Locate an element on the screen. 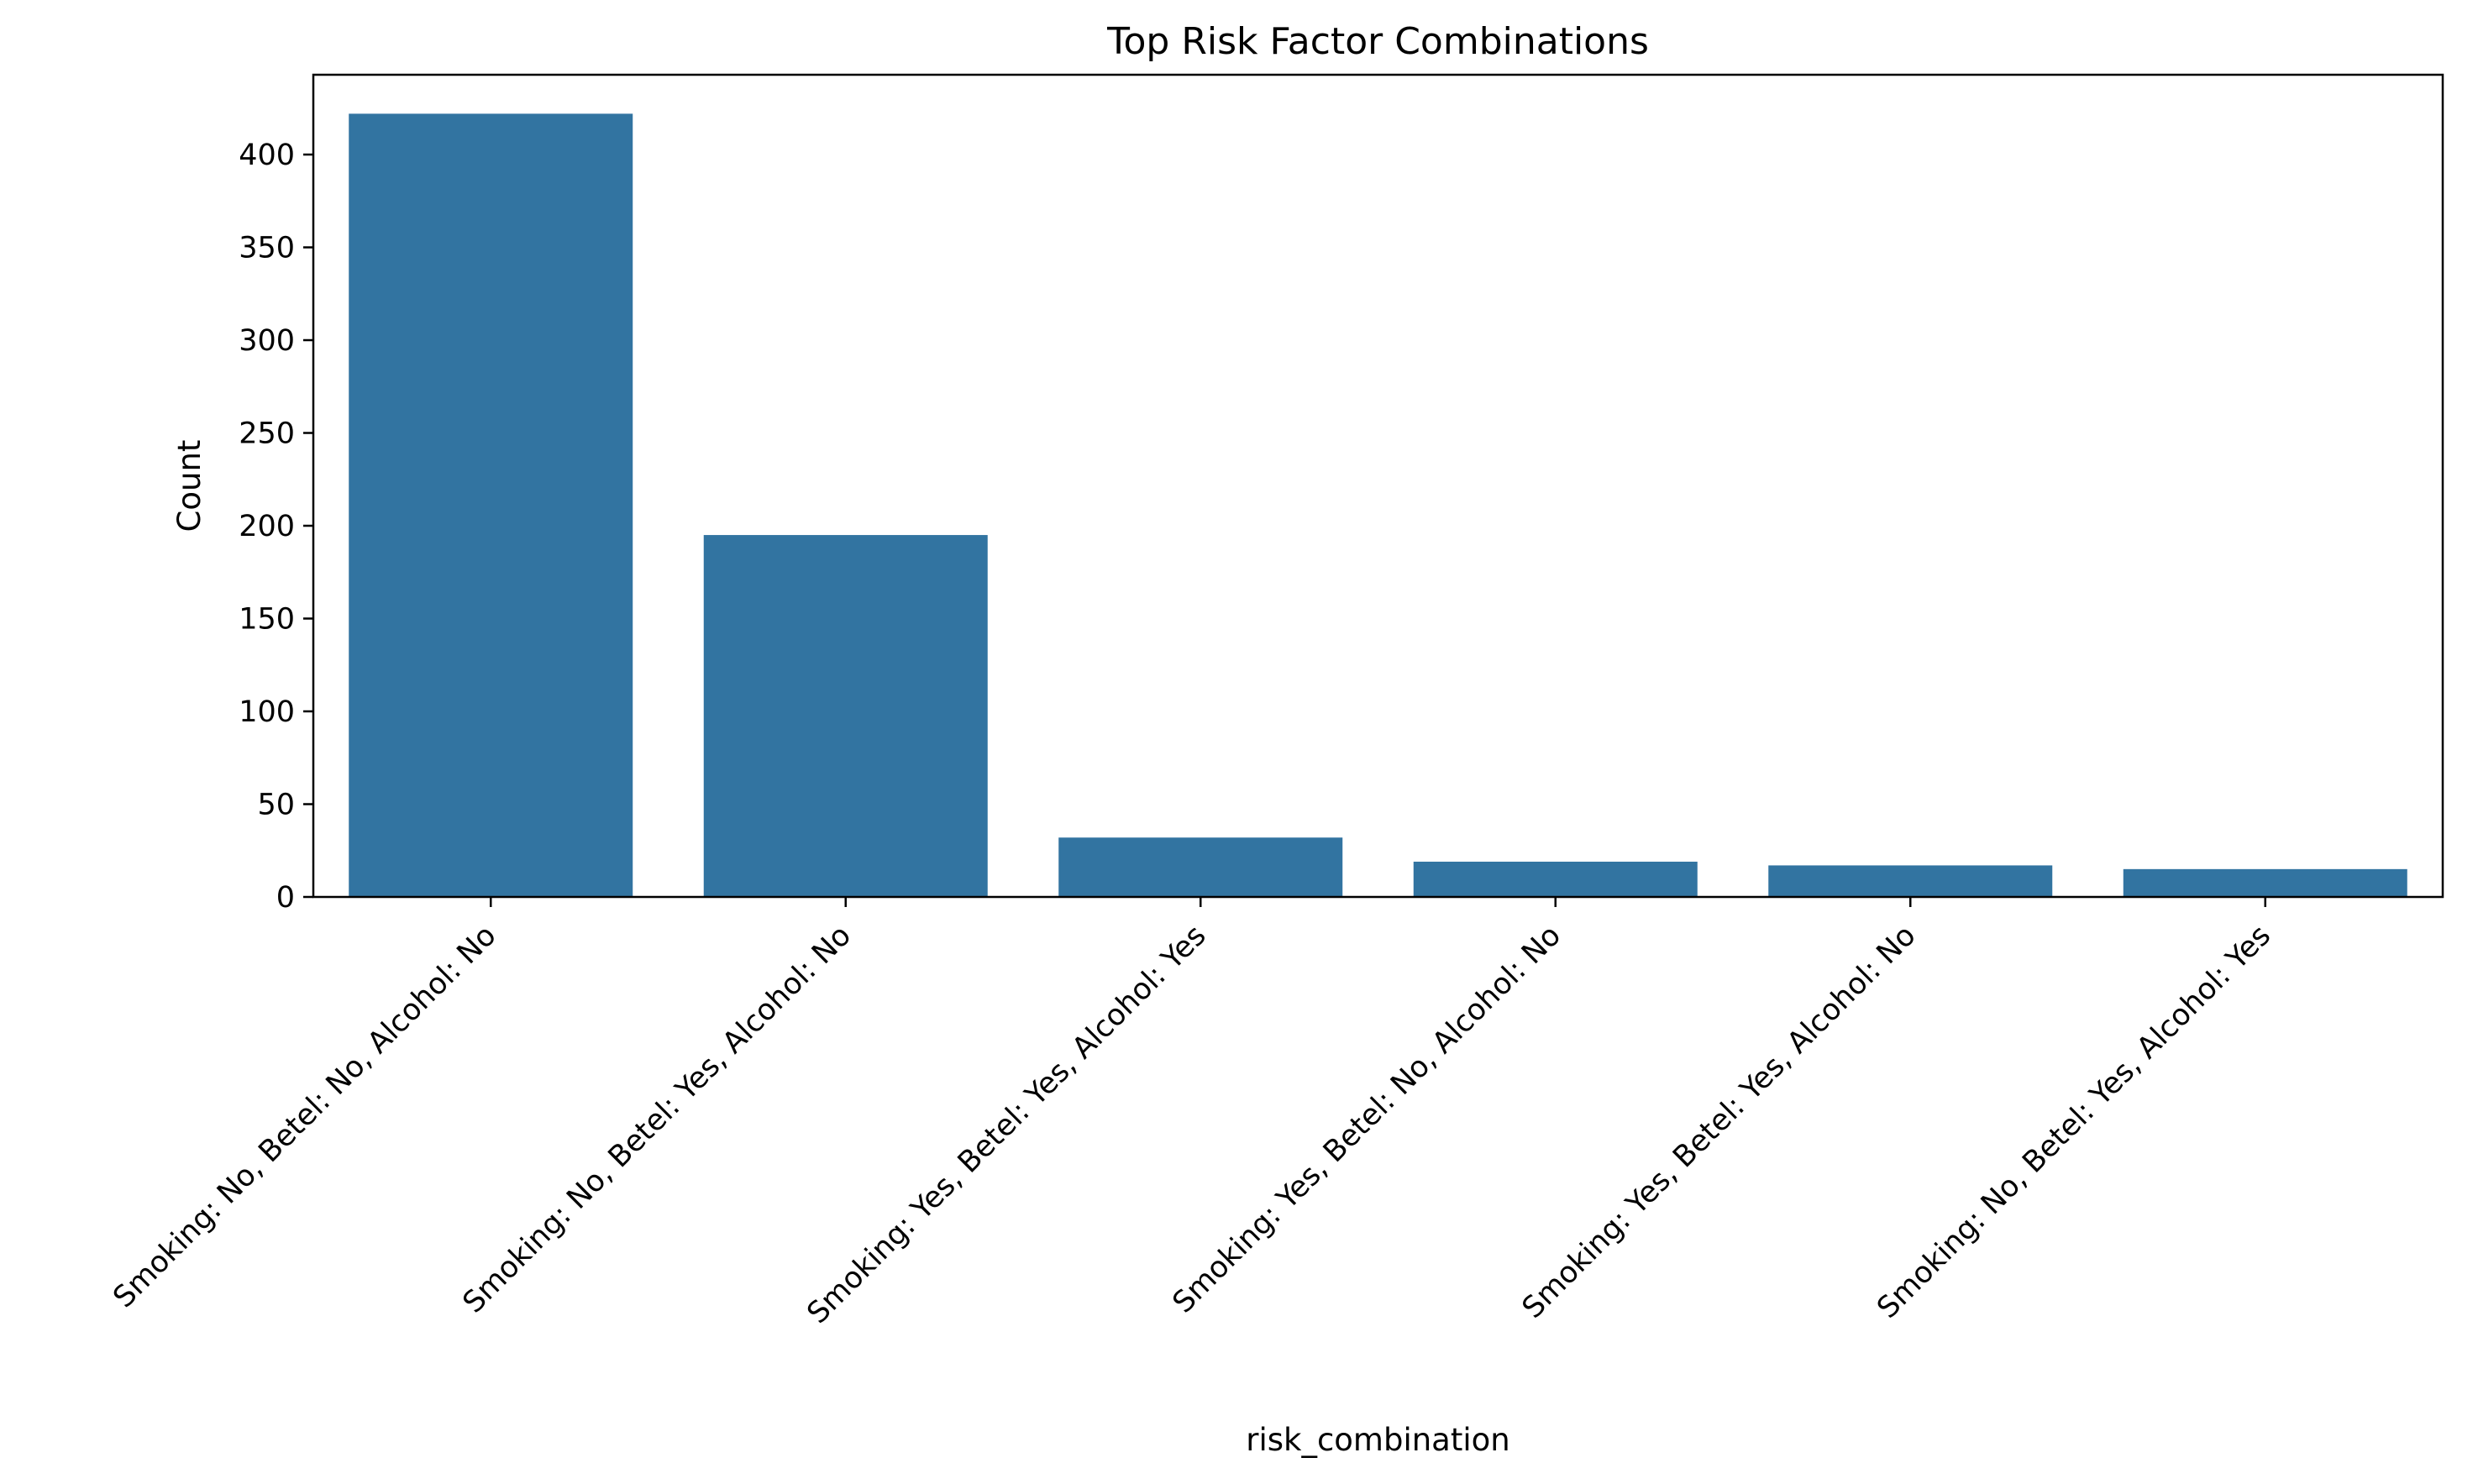 This screenshot has width=2478, height=1484. y-tick-label: 100 is located at coordinates (267, 712).